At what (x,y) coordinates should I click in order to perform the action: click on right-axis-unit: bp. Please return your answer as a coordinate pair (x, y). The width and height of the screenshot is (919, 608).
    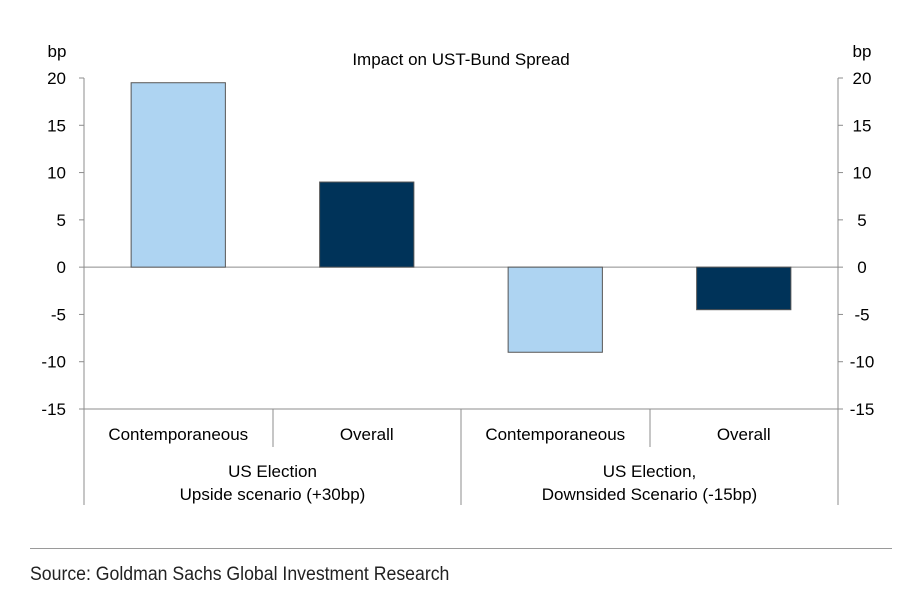
    Looking at the image, I should click on (862, 51).